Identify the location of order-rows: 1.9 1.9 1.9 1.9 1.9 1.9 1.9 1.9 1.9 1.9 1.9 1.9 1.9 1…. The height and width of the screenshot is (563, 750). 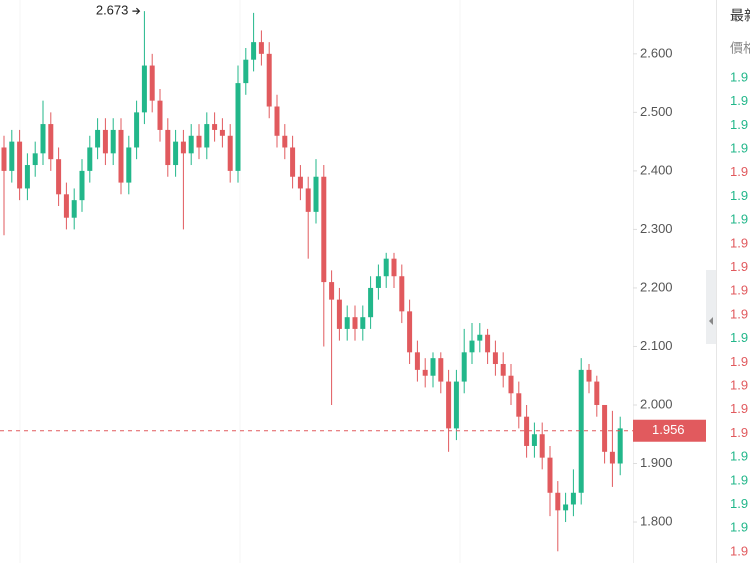
(739, 313).